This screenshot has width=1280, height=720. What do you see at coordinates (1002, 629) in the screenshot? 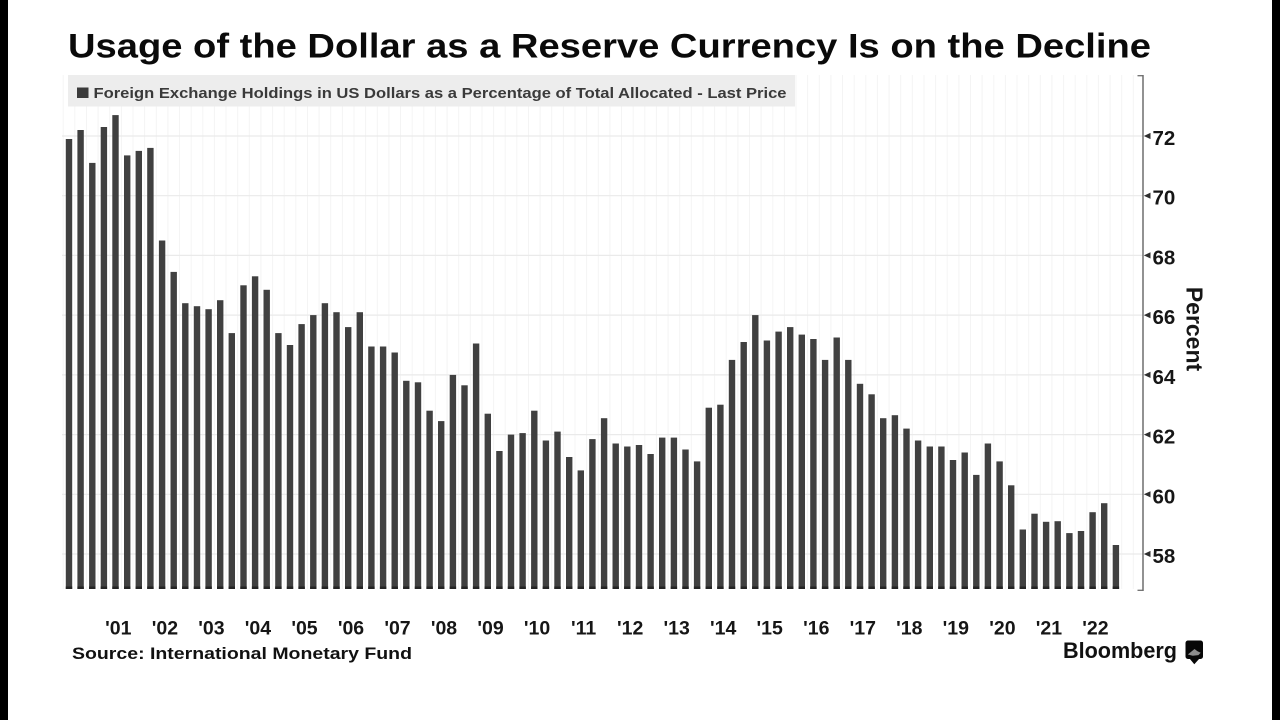
I see `svg-text: '20` at bounding box center [1002, 629].